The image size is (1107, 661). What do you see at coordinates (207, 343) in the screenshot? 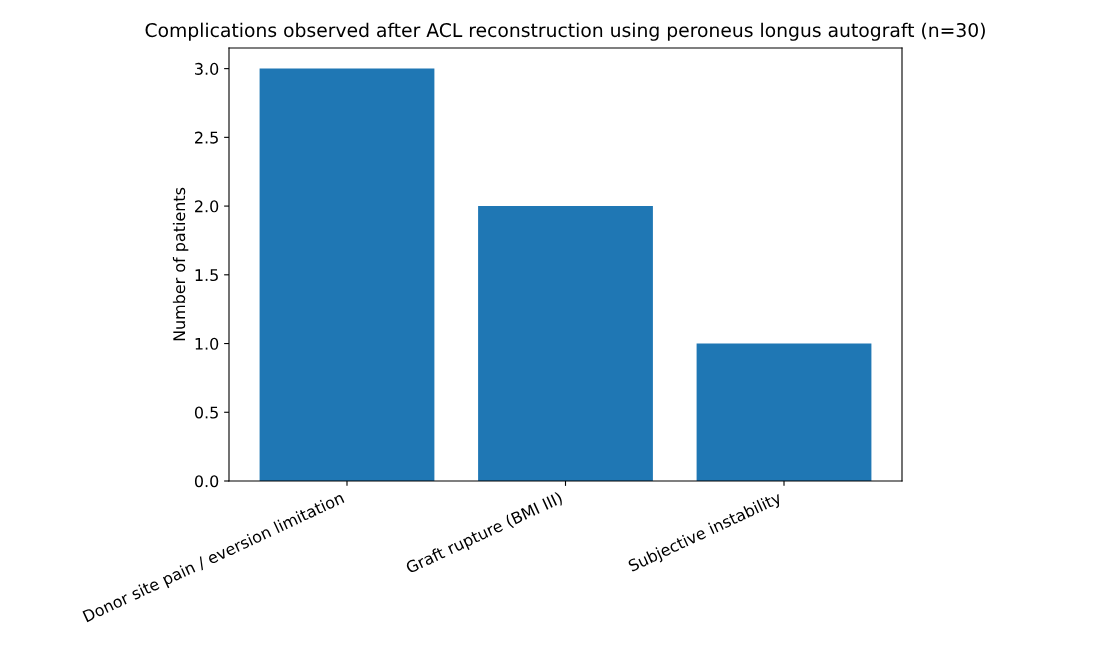
I see `y-tick-label: 1.0` at bounding box center [207, 343].